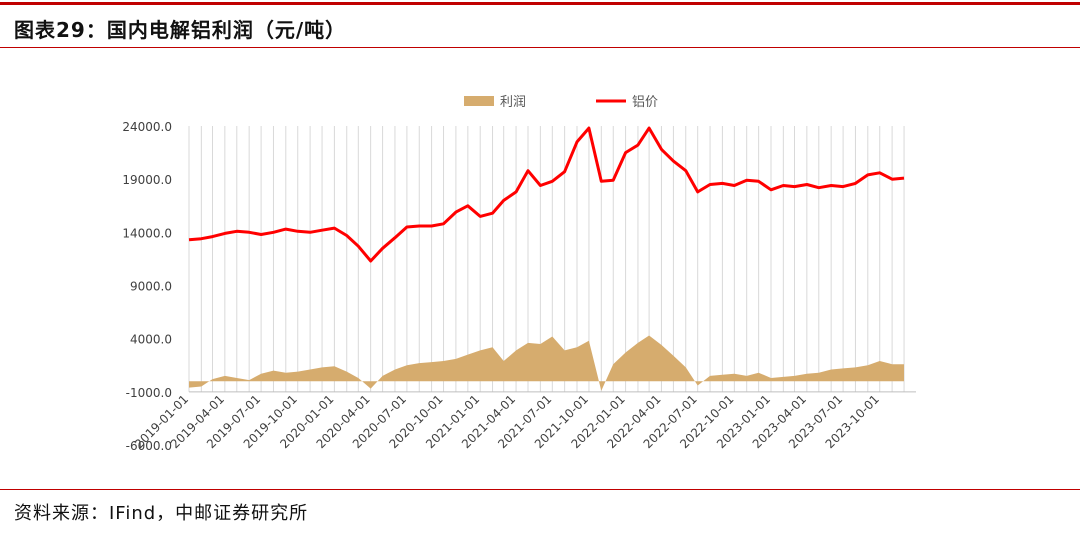 This screenshot has height=533, width=1080. What do you see at coordinates (147, 233) in the screenshot?
I see `y-tick-label: 14000.0` at bounding box center [147, 233].